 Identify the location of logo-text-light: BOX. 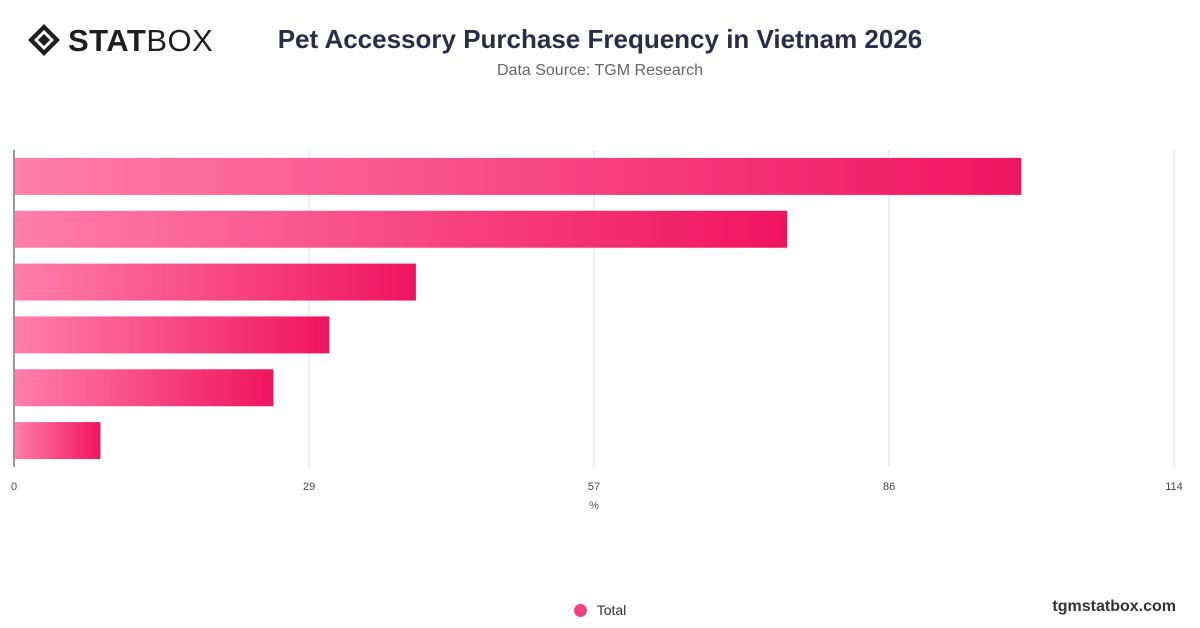
(180, 40).